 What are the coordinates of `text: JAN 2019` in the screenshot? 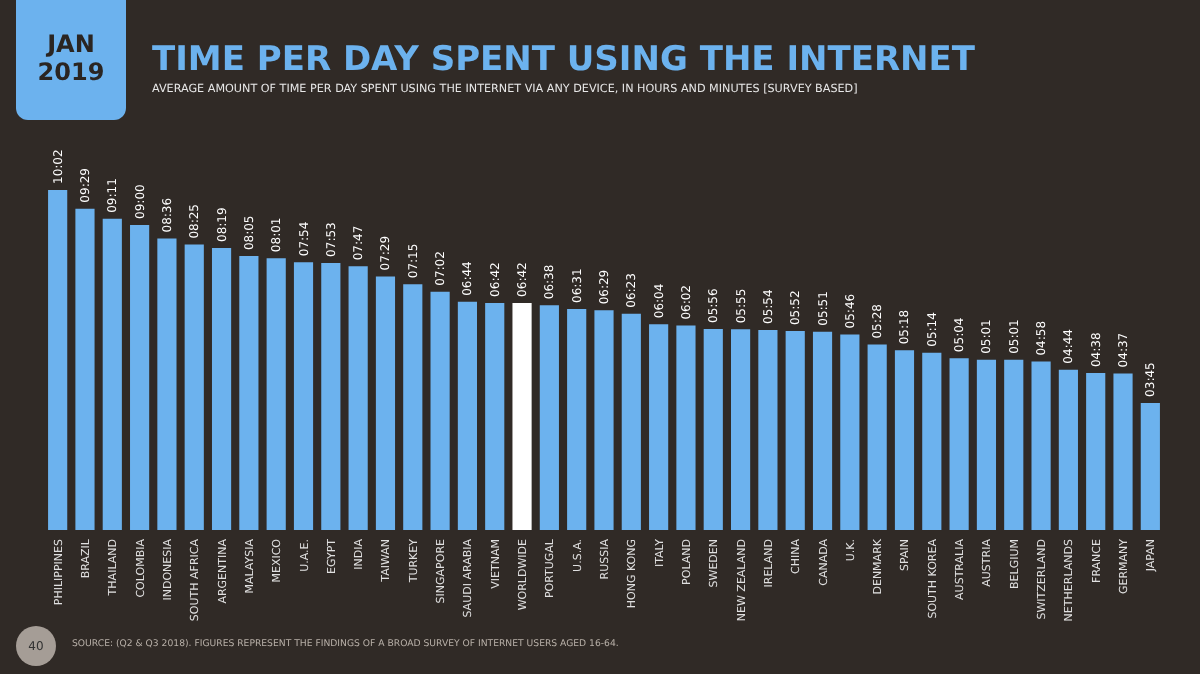 It's located at (71, 60).